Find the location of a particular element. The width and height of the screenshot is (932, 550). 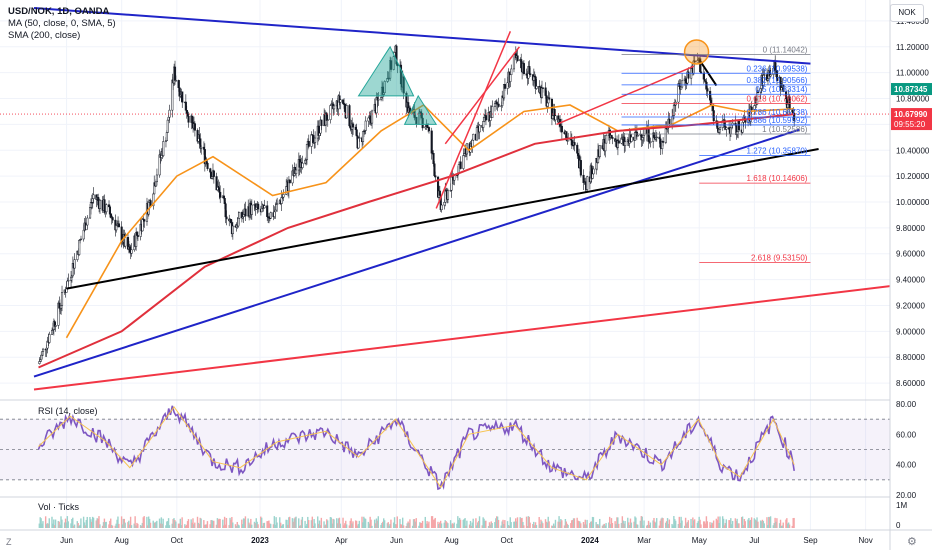

ma50-legend: MA (50, close, 0, SMA, 5) is located at coordinates (62, 23).